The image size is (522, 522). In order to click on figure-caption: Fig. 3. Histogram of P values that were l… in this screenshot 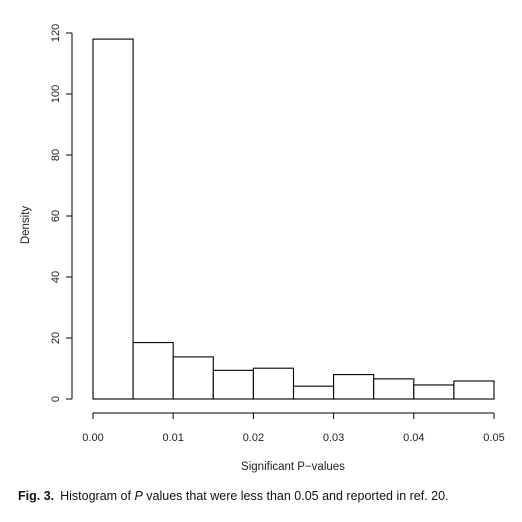, I will do `click(265, 496)`.